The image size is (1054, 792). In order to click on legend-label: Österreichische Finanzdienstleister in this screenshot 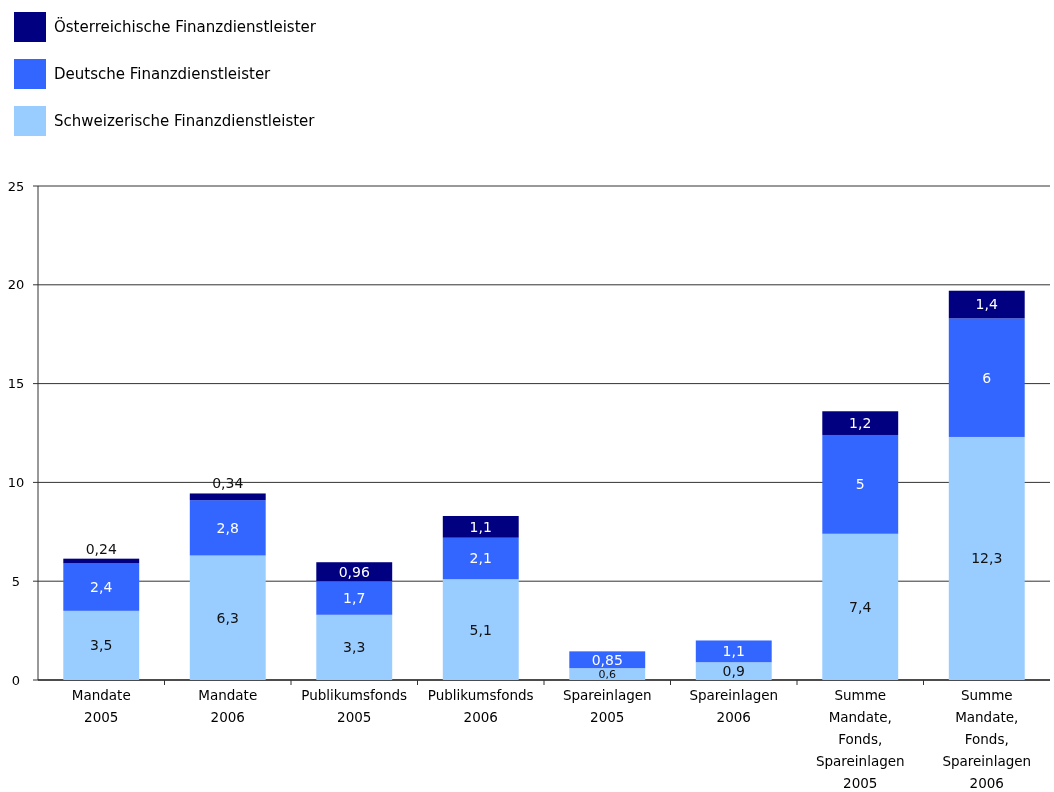, I will do `click(185, 27)`.